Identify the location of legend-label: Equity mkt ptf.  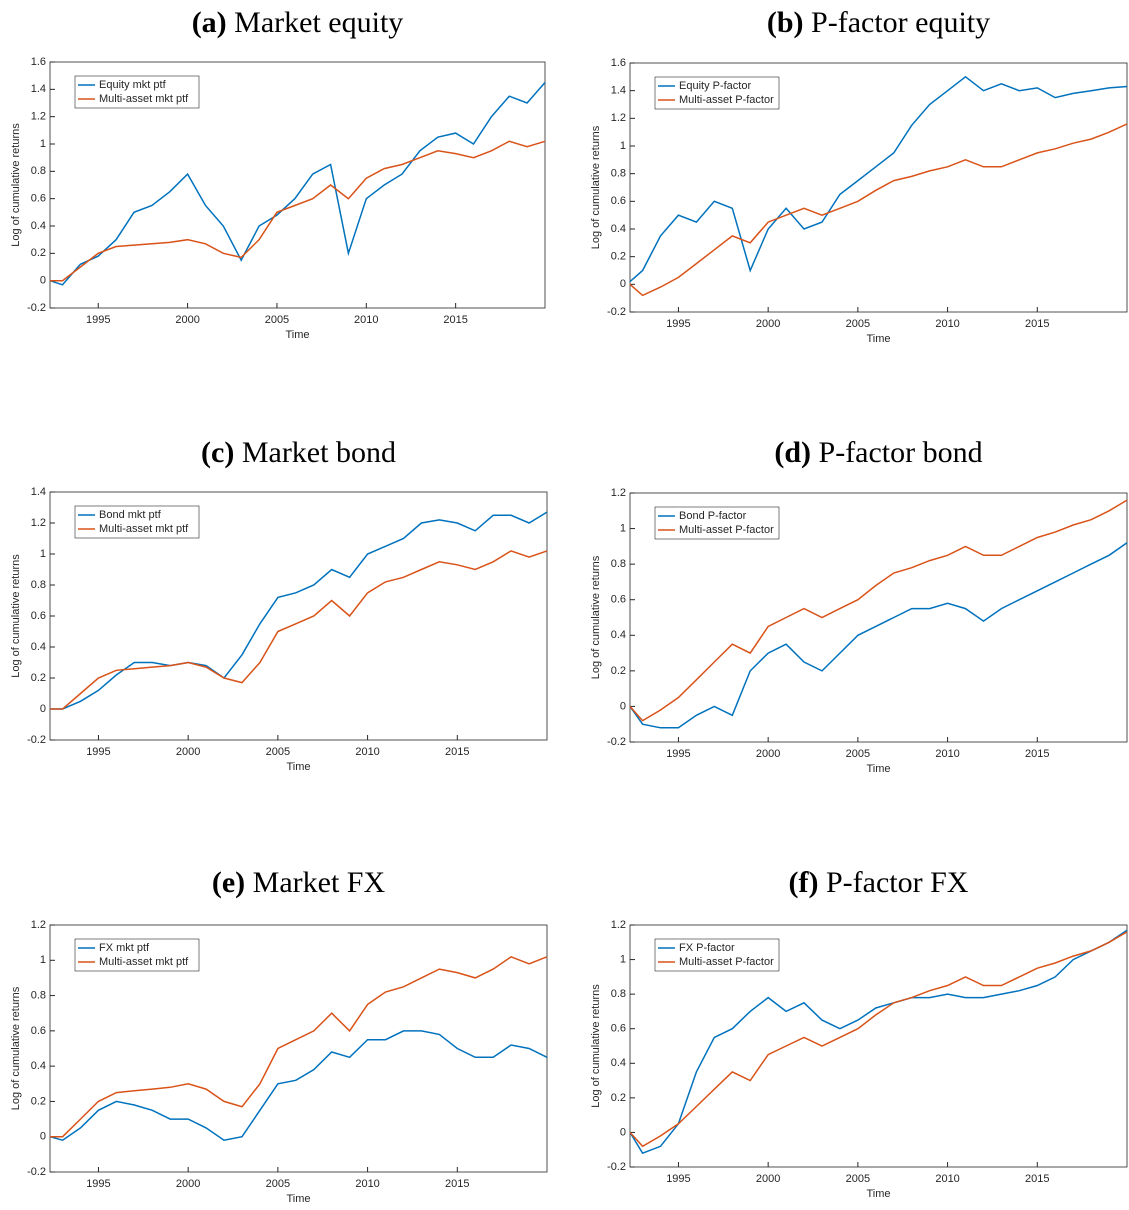
(133, 85).